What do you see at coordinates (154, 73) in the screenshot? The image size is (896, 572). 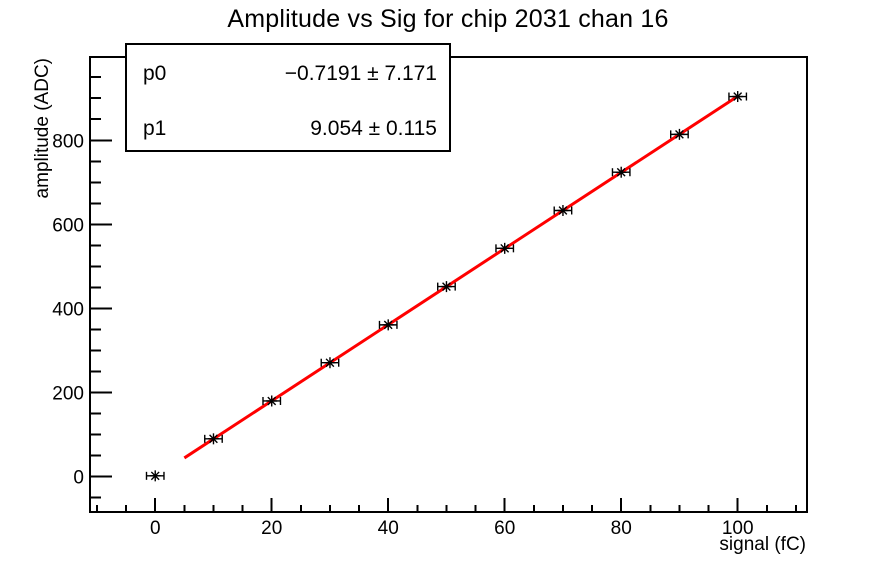 I see `stat-p0-label: p0` at bounding box center [154, 73].